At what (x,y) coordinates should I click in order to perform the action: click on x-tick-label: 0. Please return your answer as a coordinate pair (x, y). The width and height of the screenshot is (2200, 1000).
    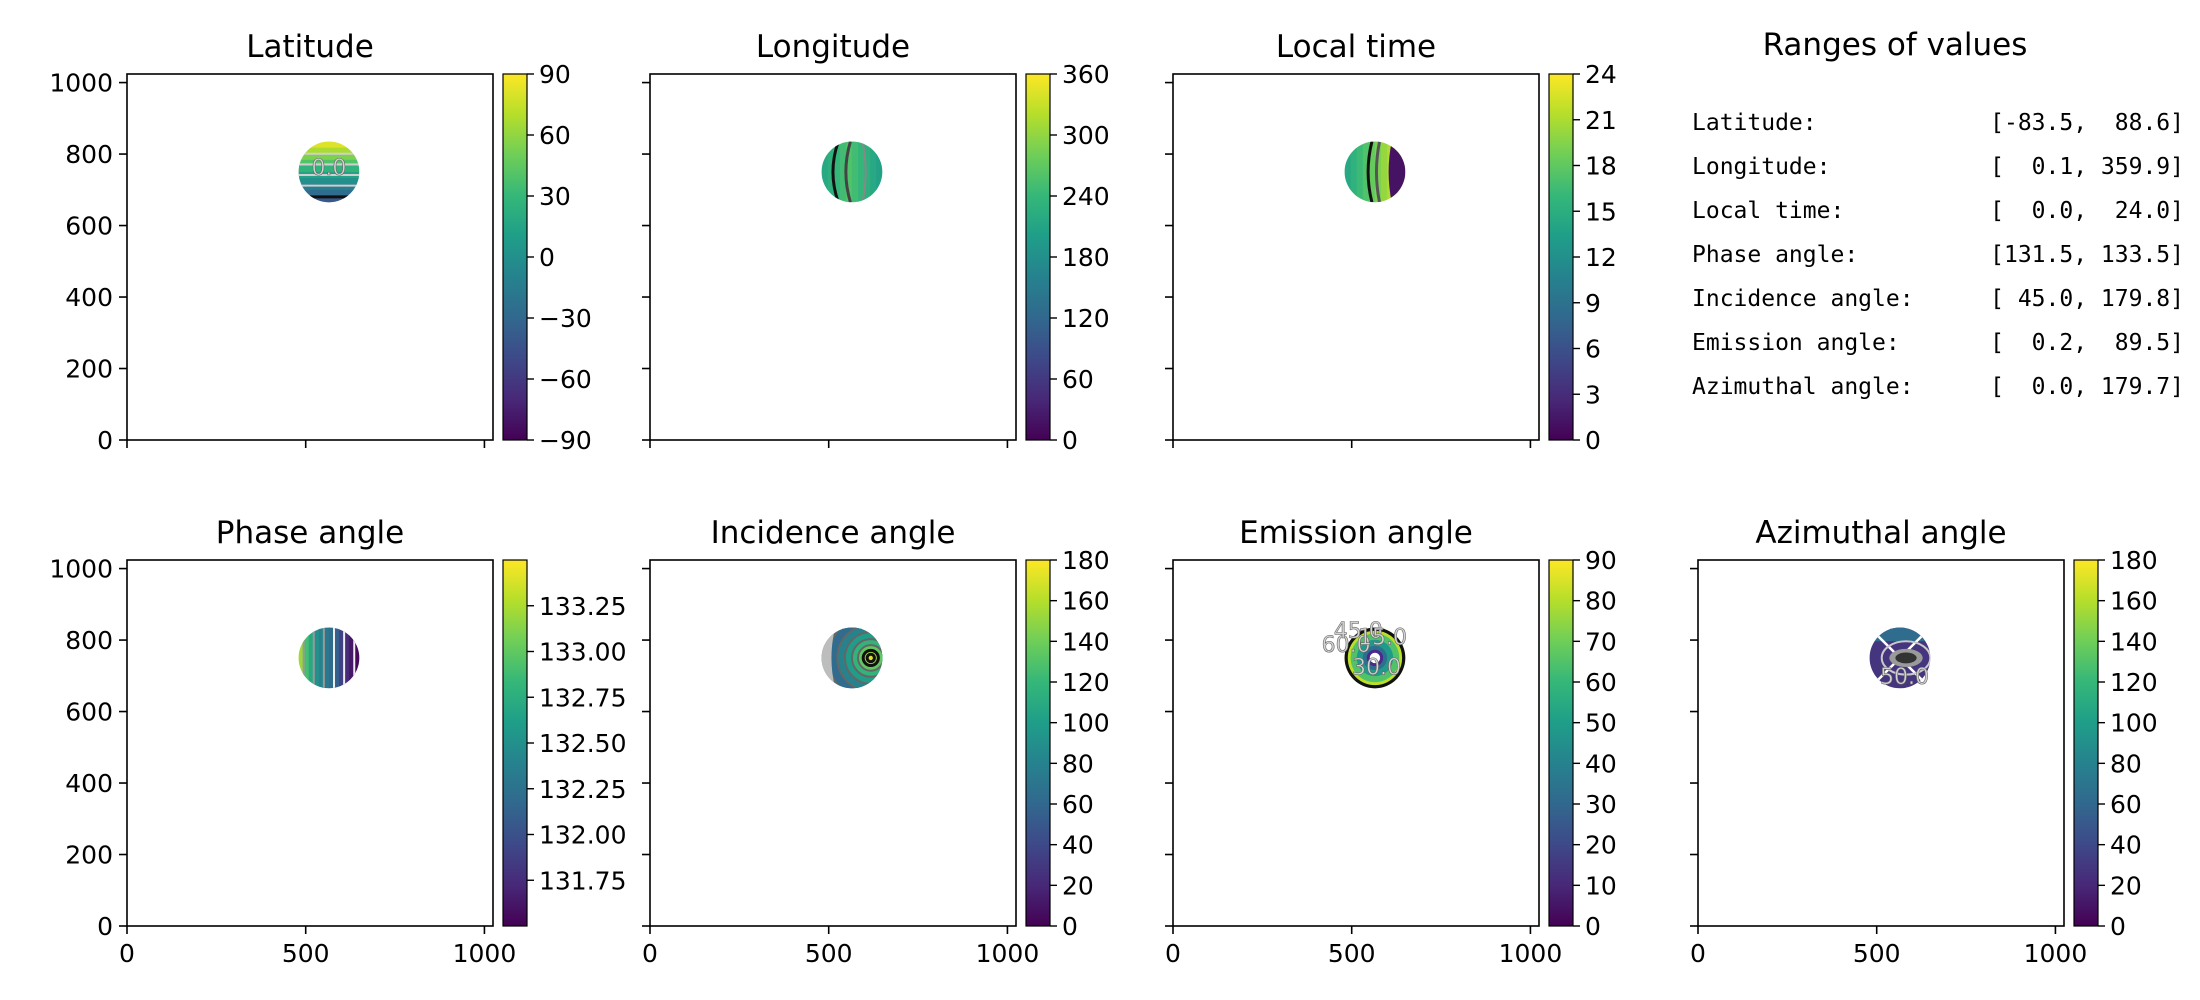
    Looking at the image, I should click on (1173, 953).